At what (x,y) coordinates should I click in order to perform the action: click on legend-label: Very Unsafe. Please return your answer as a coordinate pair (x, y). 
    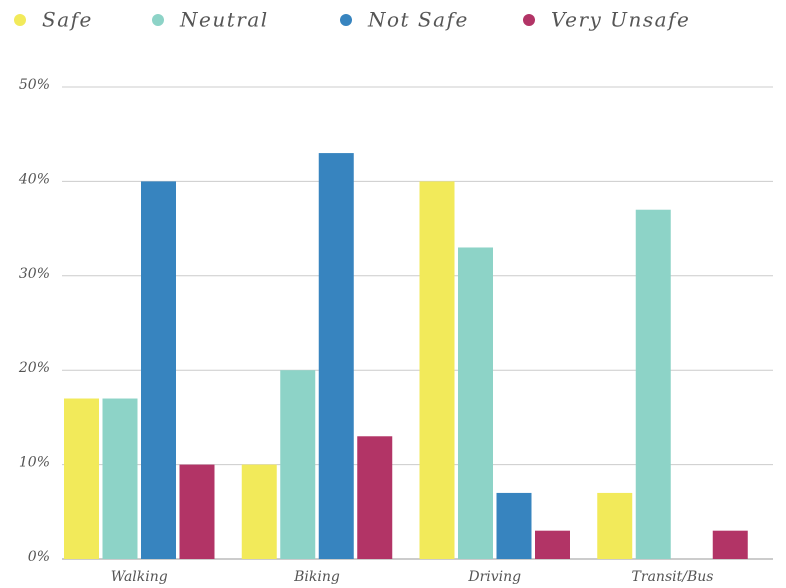
    Looking at the image, I should click on (620, 20).